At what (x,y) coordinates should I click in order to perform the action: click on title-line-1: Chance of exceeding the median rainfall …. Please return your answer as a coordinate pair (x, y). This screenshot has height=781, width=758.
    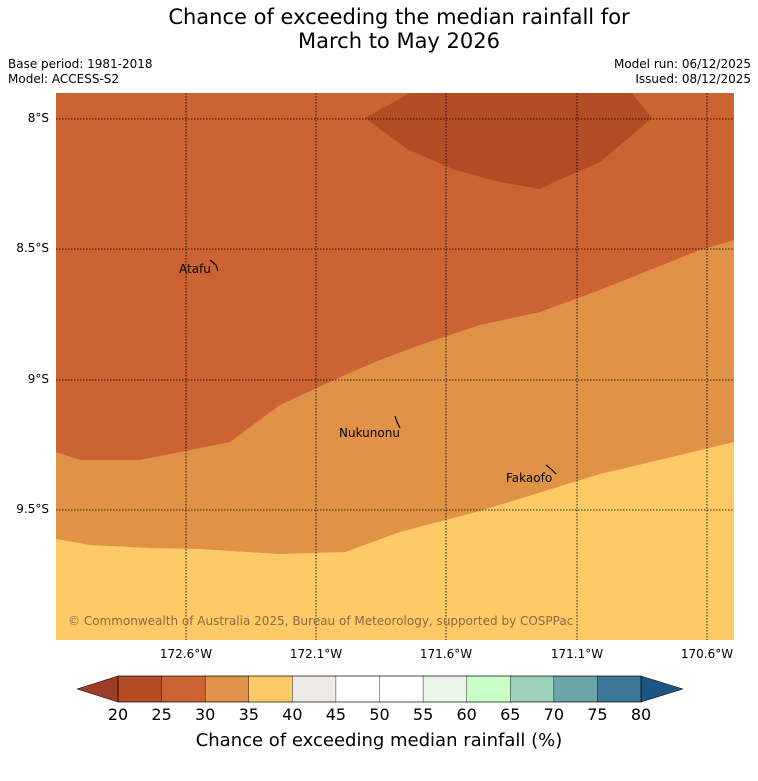
    Looking at the image, I should click on (399, 17).